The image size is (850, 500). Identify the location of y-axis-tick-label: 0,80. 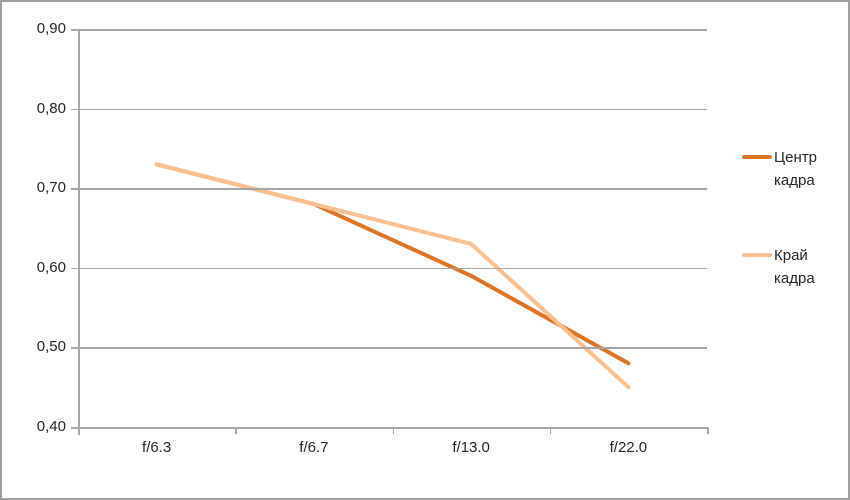
(51, 108).